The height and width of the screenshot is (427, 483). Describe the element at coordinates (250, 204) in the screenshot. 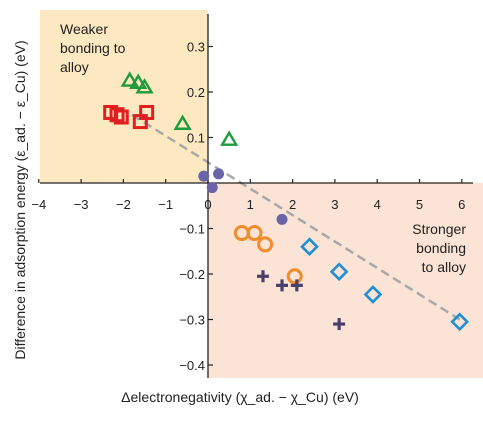

I see `x-tick-label: 1` at that location.